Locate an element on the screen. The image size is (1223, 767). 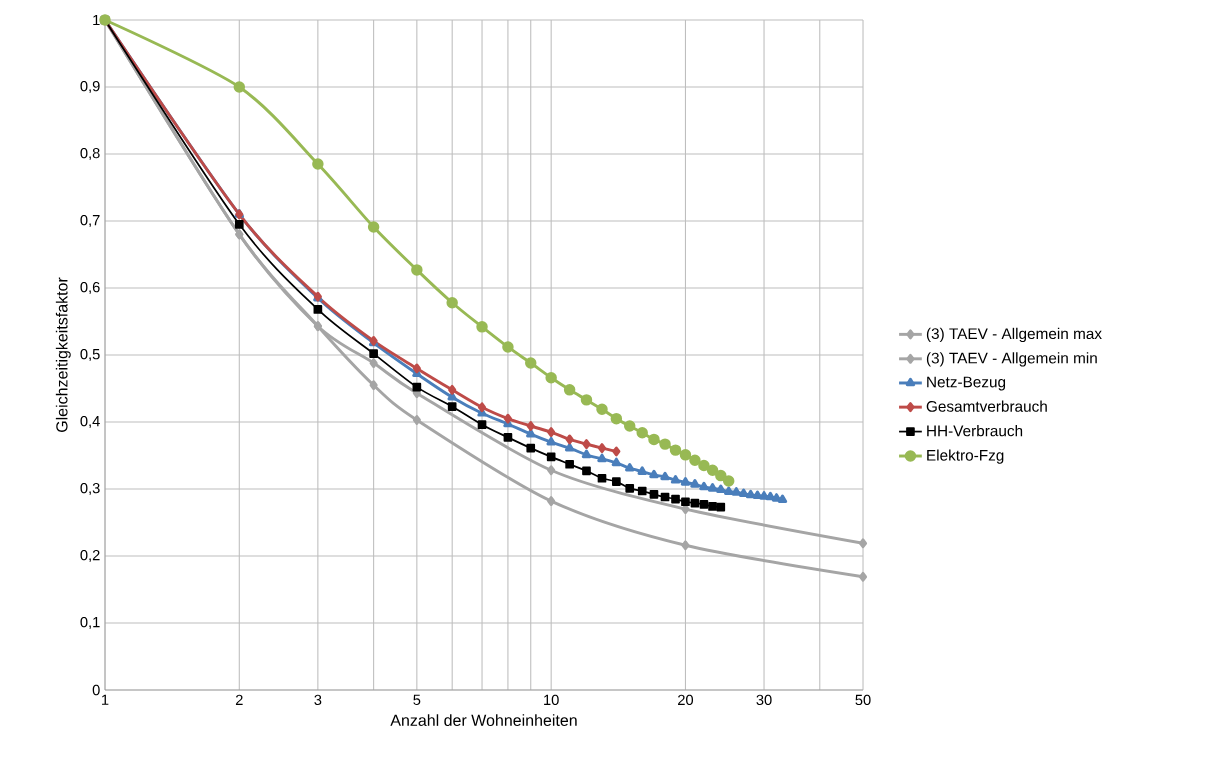
y-tick-label: 0,1 is located at coordinates (90, 623).